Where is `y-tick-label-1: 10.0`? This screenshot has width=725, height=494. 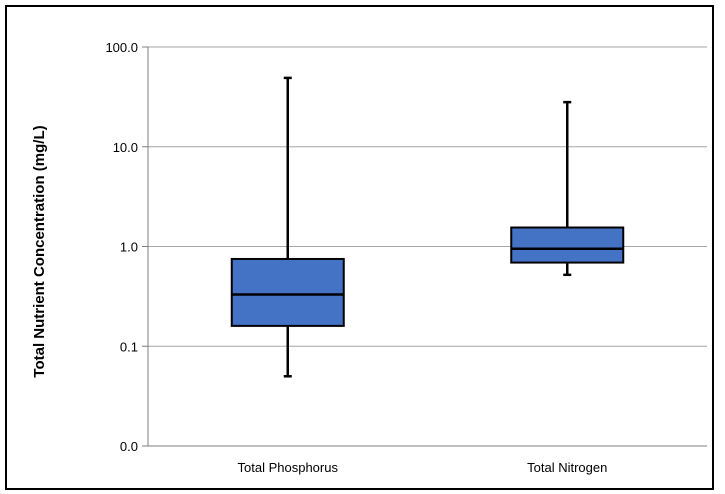
y-tick-label-1: 10.0 is located at coordinates (125, 147).